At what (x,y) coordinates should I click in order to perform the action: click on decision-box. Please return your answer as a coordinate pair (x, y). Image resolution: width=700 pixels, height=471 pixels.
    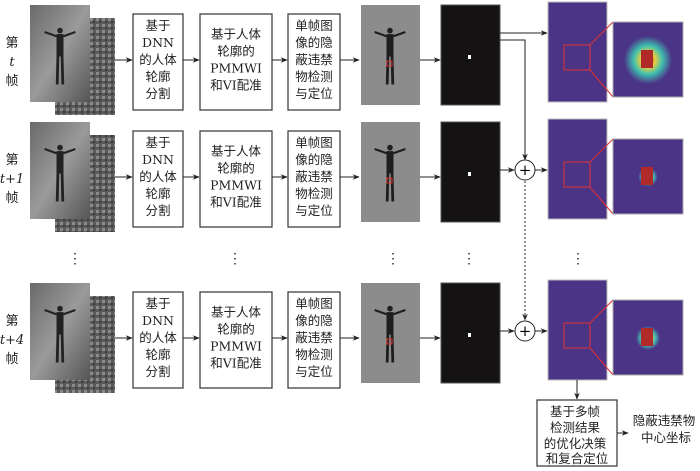
    Looking at the image, I should click on (577, 433).